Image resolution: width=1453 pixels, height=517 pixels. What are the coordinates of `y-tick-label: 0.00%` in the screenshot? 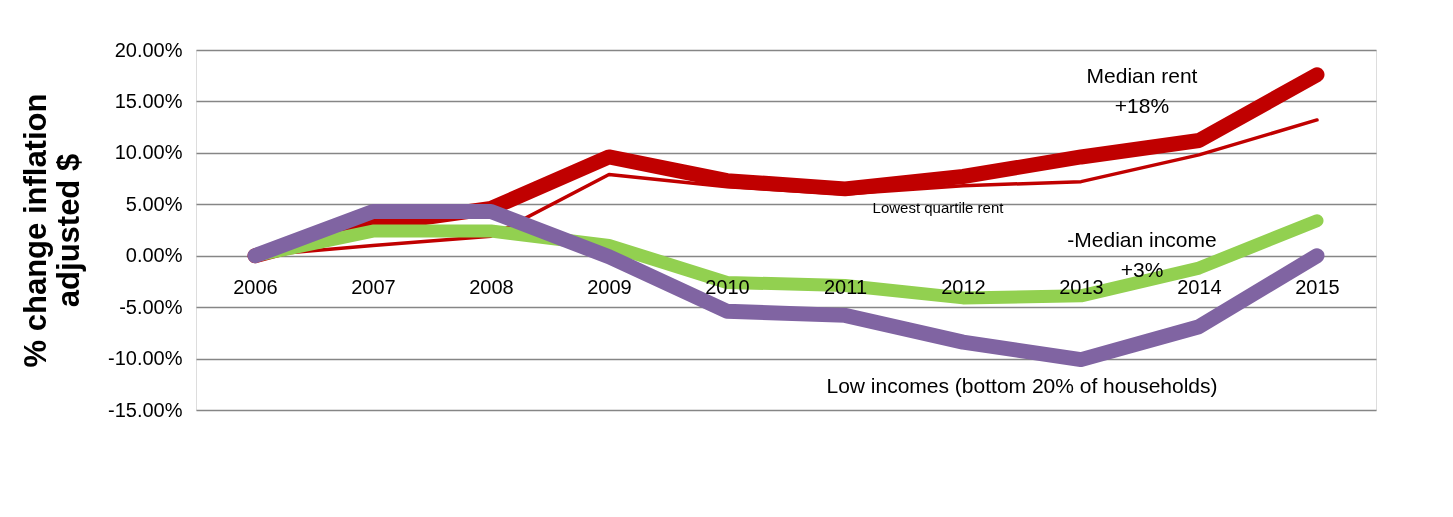 It's located at (154, 255).